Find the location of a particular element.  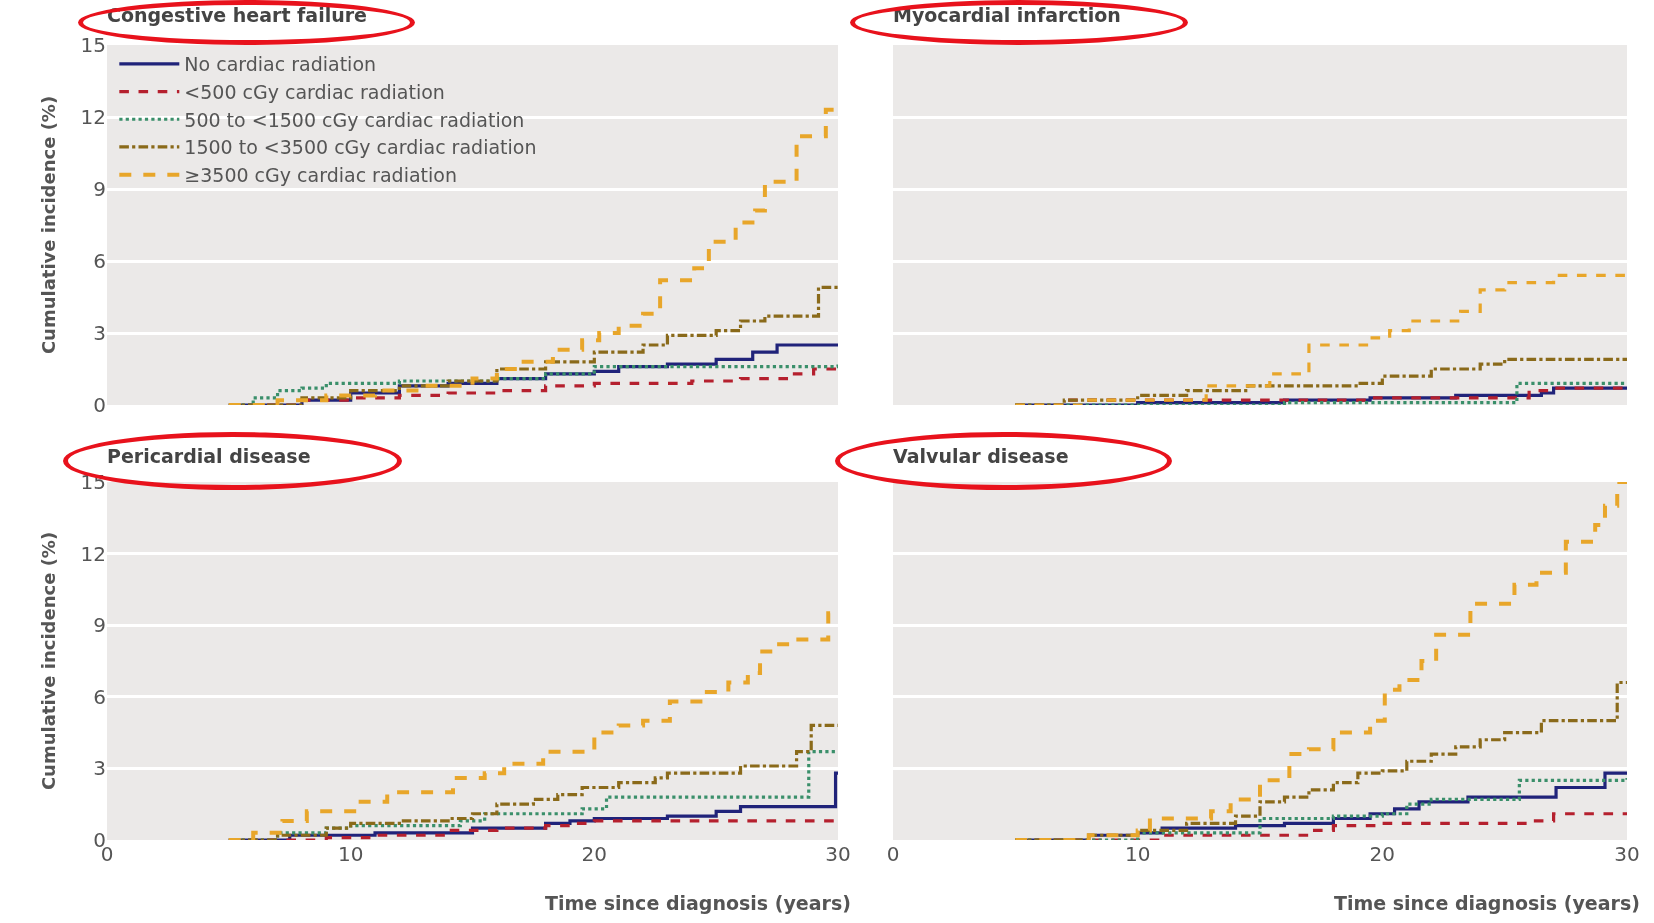

y-tick-label: 0 is located at coordinates (99, 405).